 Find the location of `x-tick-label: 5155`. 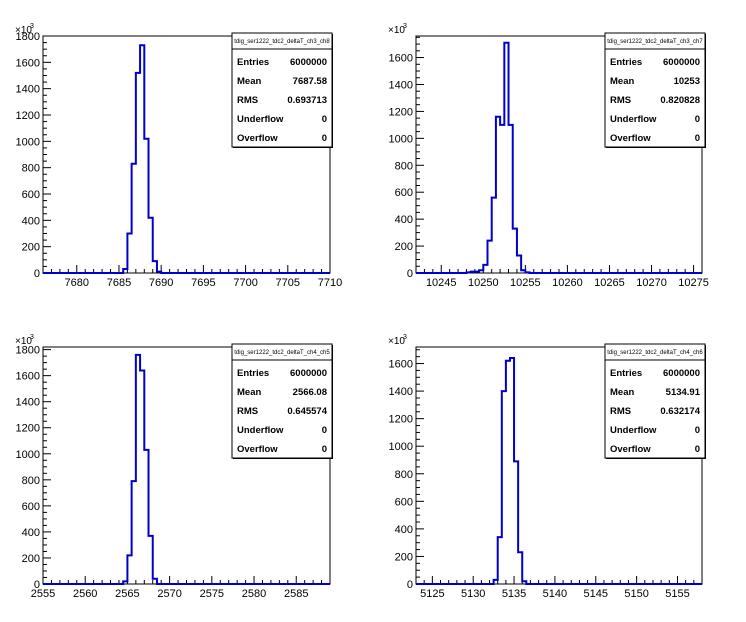

x-tick-label: 5155 is located at coordinates (677, 594).